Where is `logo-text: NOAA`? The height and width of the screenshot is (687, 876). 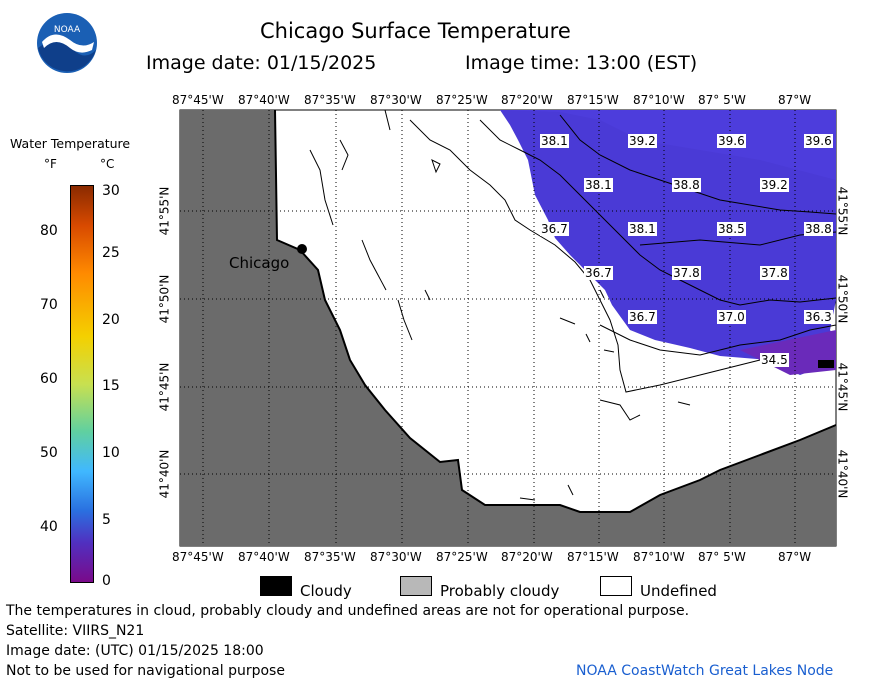
logo-text: NOAA is located at coordinates (67, 30).